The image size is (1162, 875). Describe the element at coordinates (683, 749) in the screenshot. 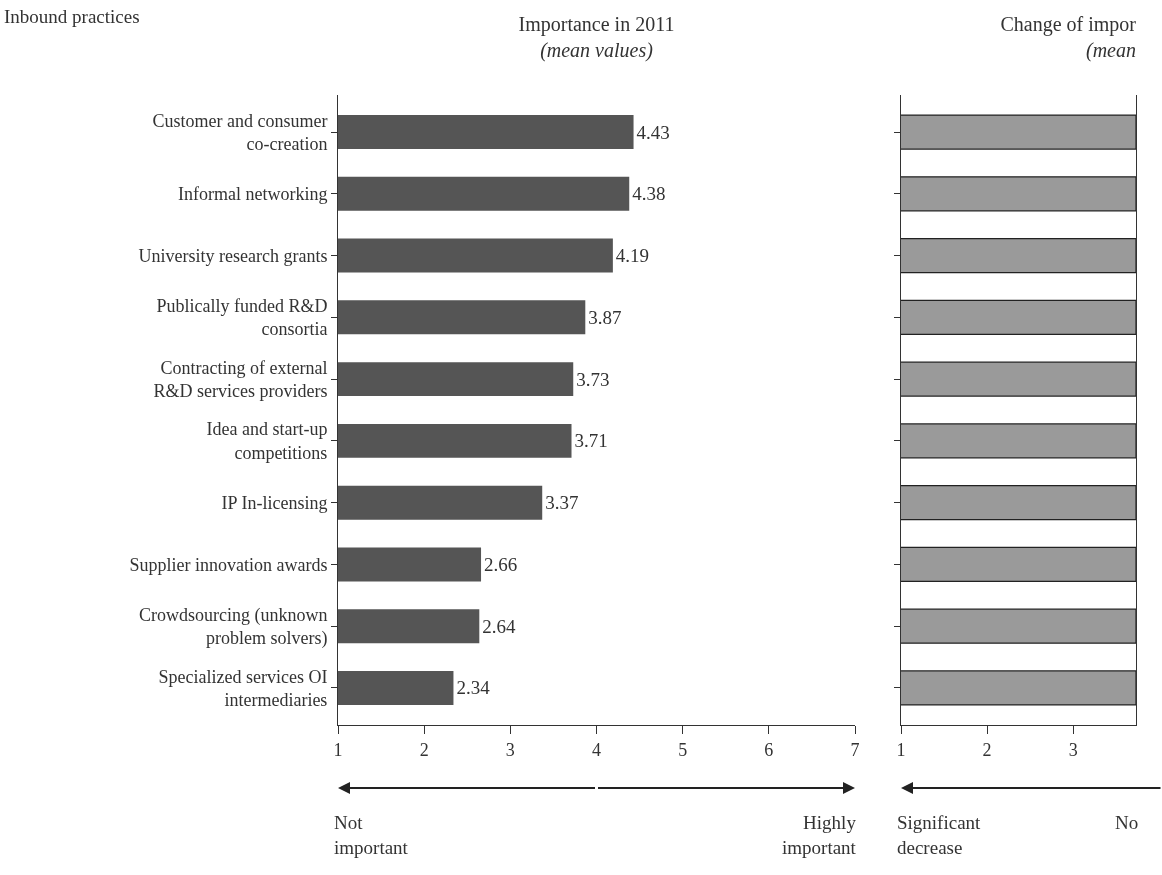

I see `x-tick-label: 5` at that location.